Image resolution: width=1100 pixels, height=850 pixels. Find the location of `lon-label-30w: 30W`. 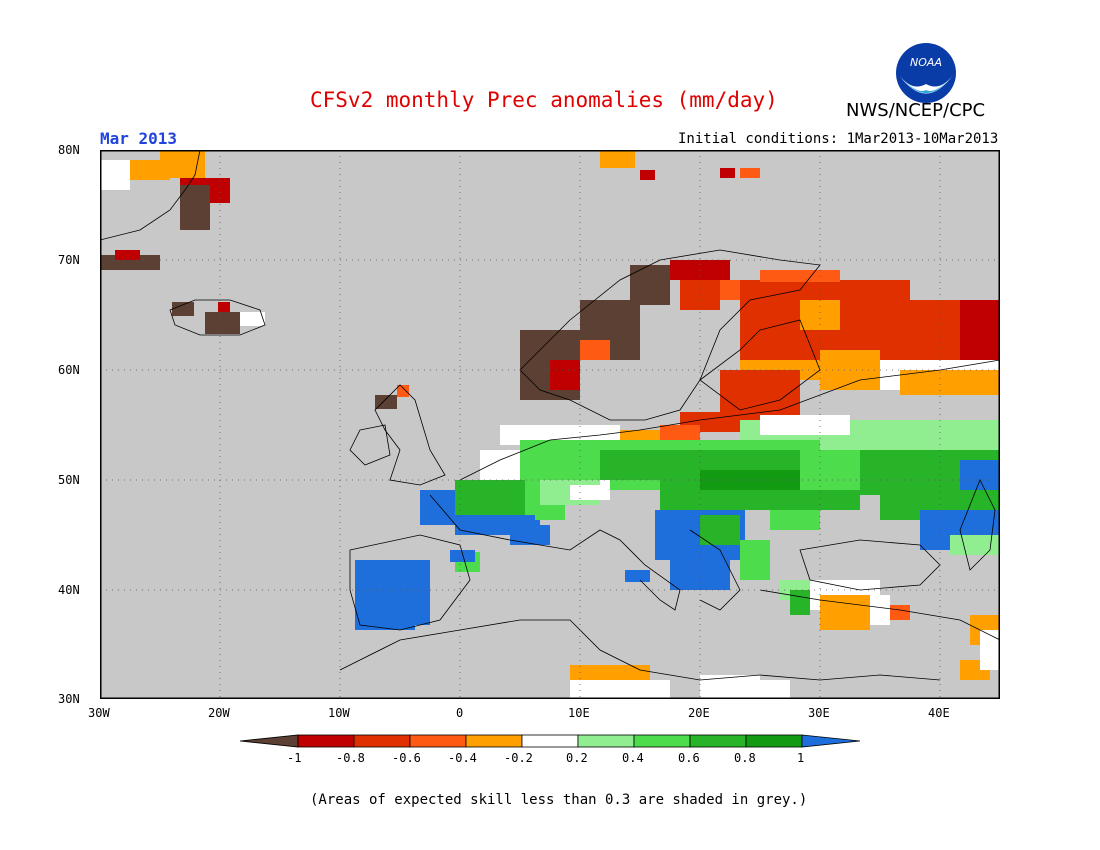

lon-label-30w: 30W is located at coordinates (99, 713).